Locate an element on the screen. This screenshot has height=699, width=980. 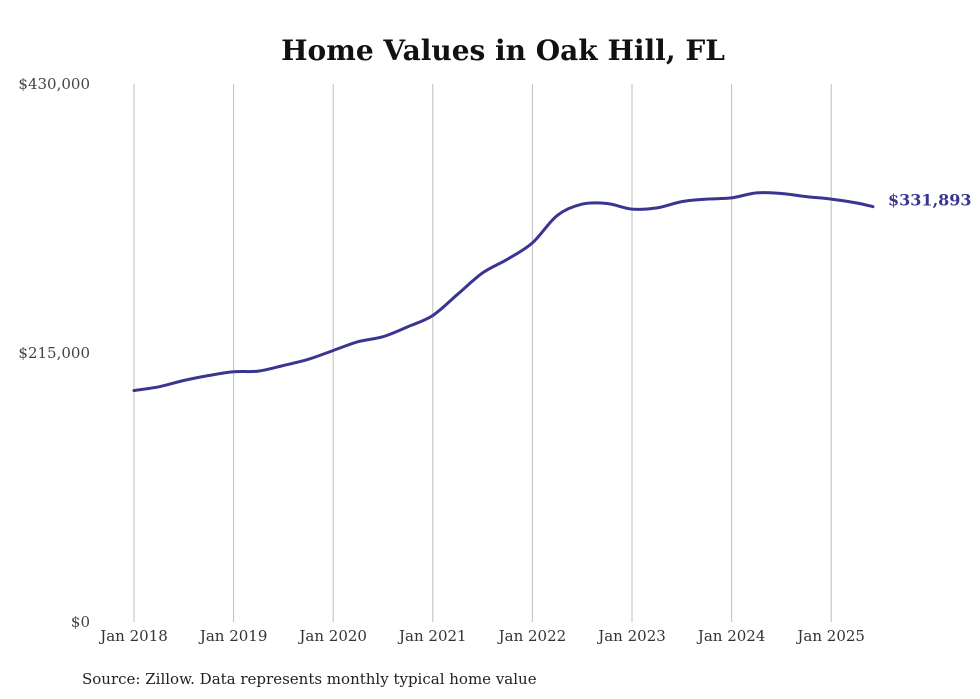
x-tick-label: Jan 2019 is located at coordinates (233, 636).